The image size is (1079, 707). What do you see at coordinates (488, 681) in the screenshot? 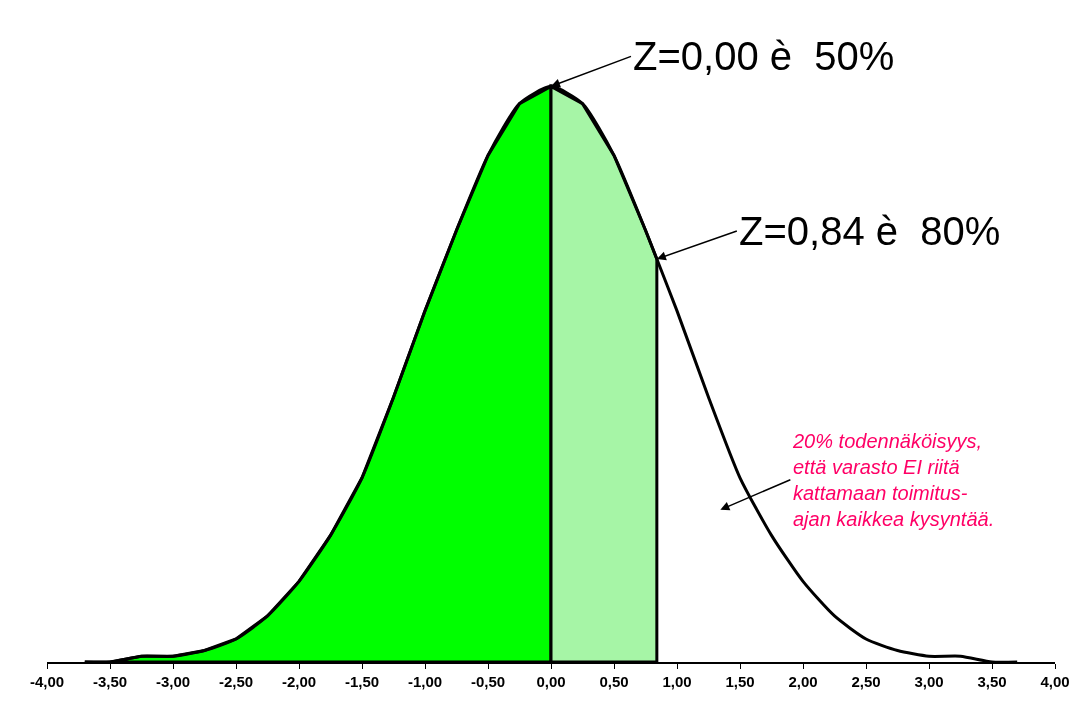
I see `x-tick-label: -0,50` at bounding box center [488, 681].